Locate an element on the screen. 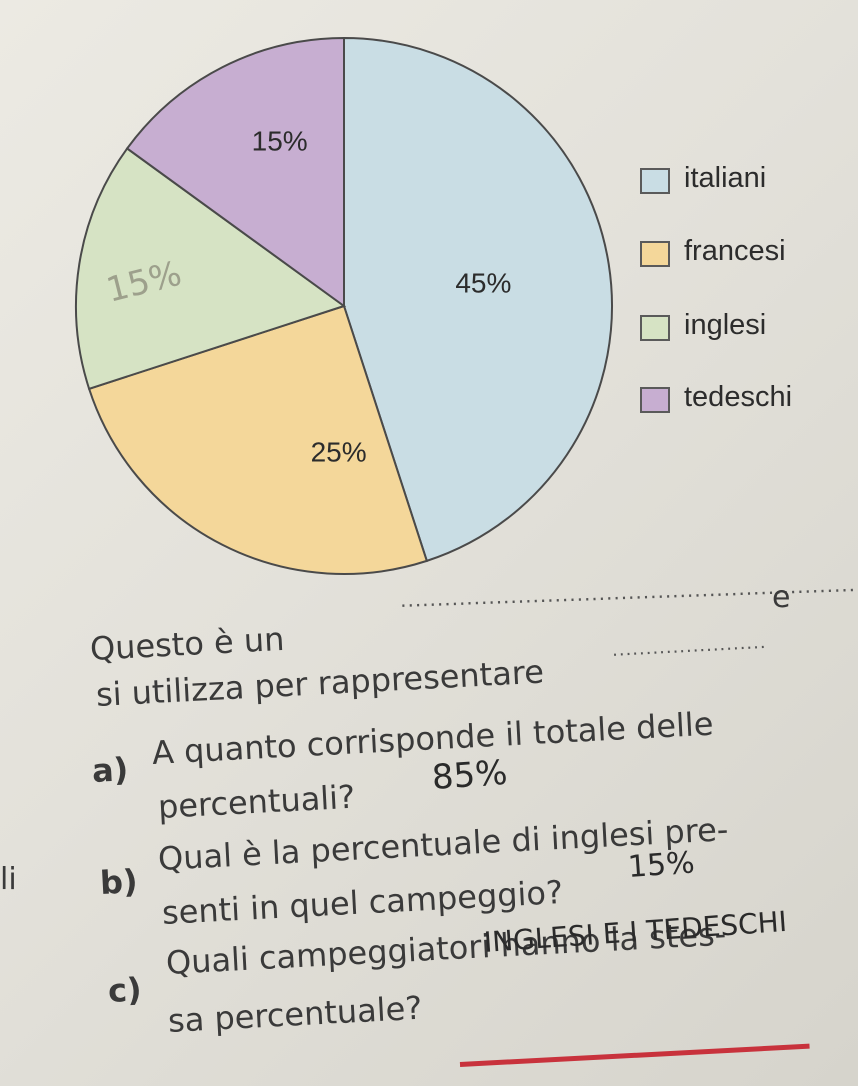 The width and height of the screenshot is (858, 1086). slice-label-italiani: 45% is located at coordinates (483, 283).